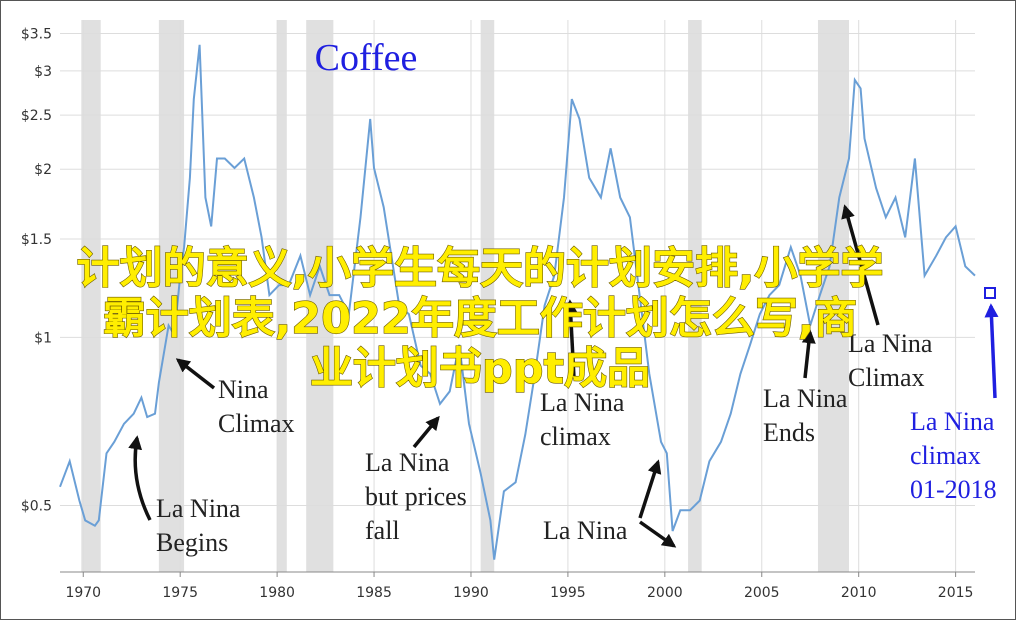  I want to click on overlay-text: 计划的意义,小学生每天的计划安排,小学学, so click(480, 269).